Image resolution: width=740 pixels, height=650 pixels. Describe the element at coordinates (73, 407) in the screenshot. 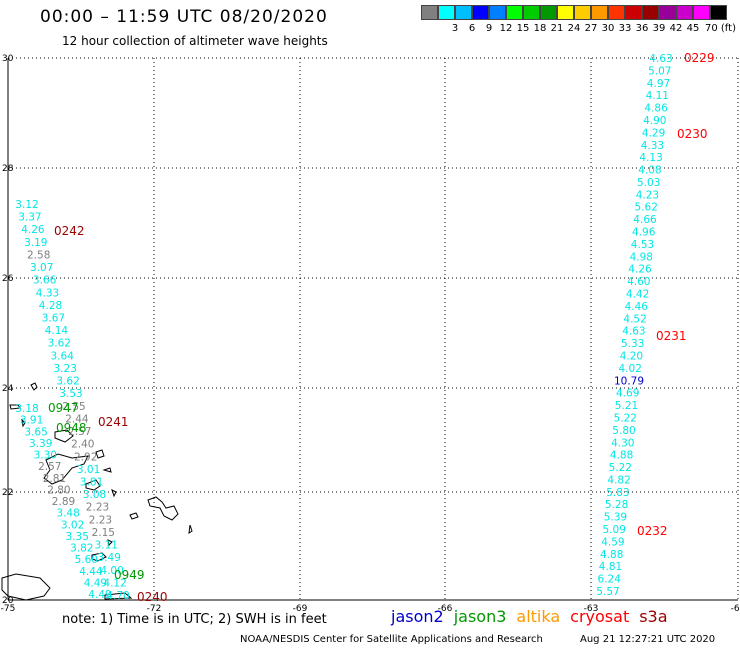

I see `wave-height-value: 2.55` at that location.